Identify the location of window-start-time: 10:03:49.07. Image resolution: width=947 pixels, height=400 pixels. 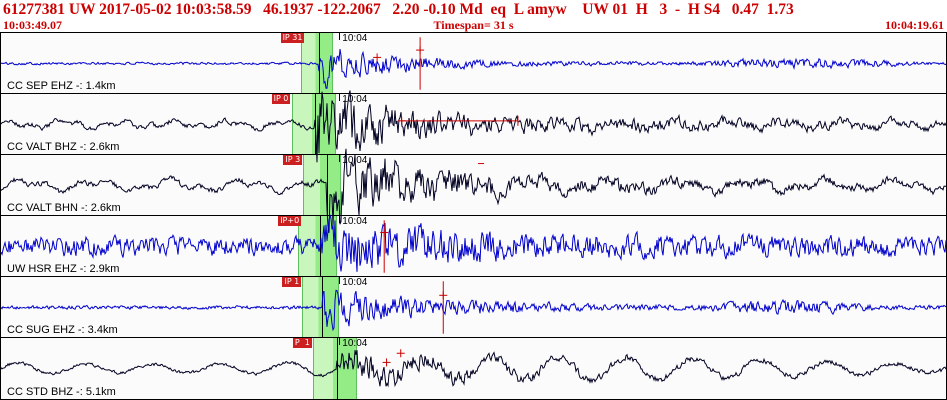
(32, 24).